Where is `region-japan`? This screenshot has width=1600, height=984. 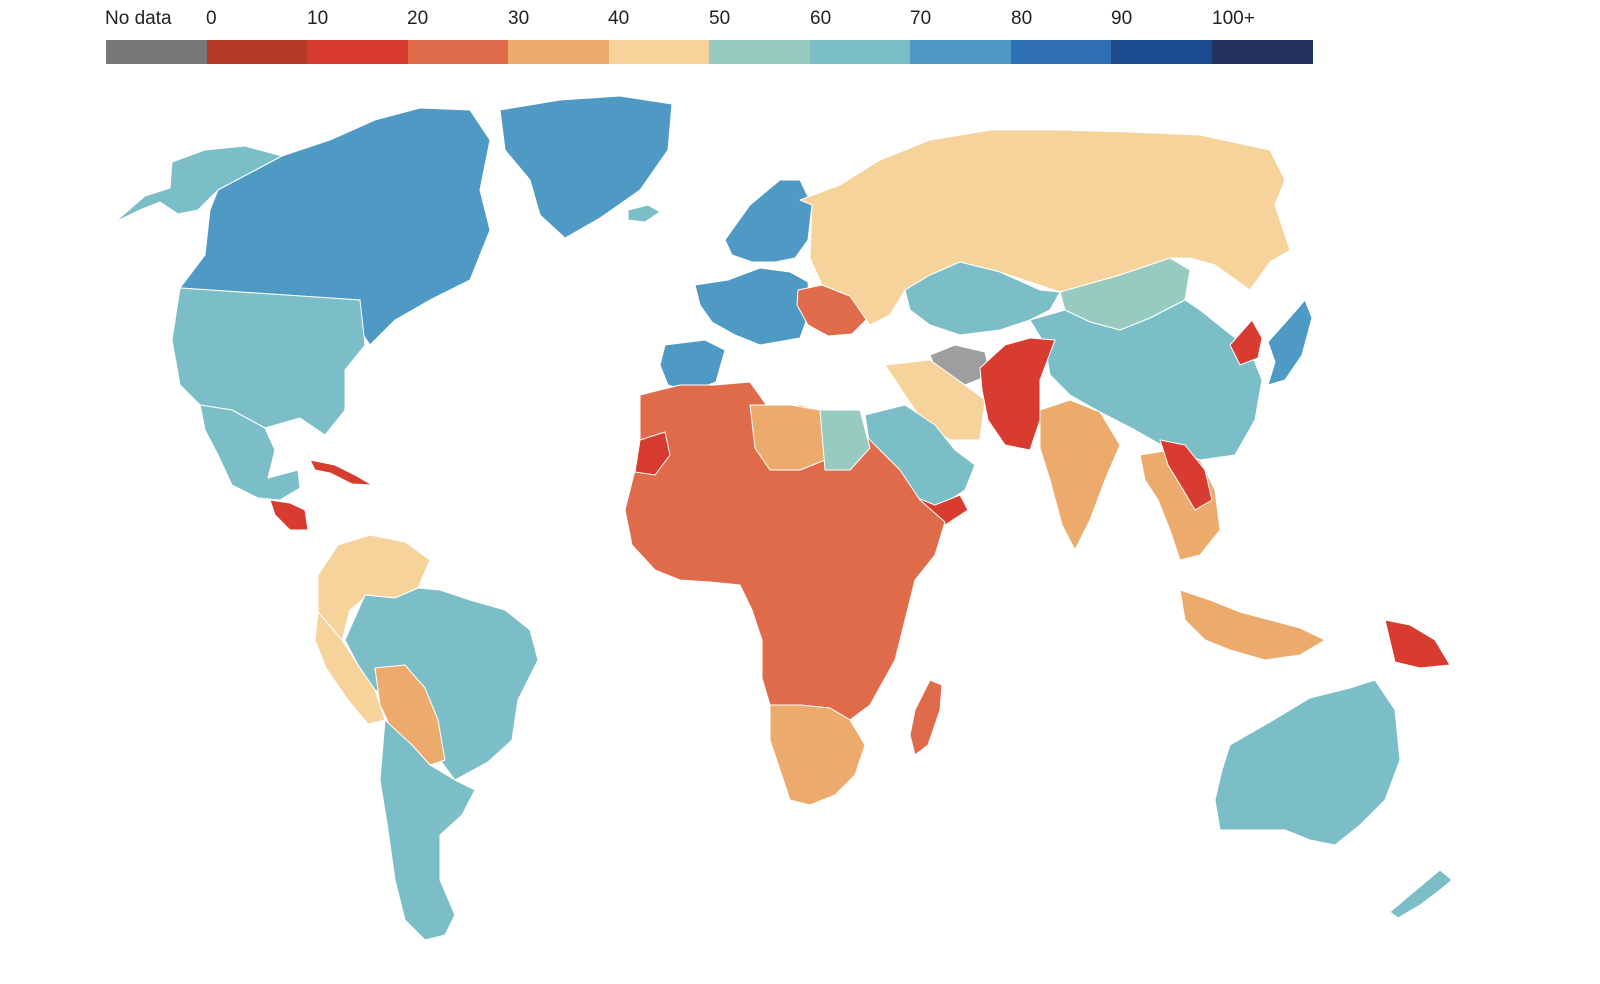 region-japan is located at coordinates (1290, 342).